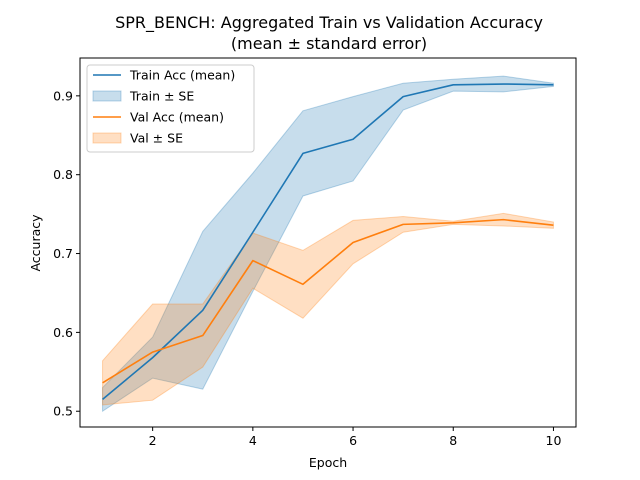 The height and width of the screenshot is (480, 640). What do you see at coordinates (161, 96) in the screenshot?
I see `legend-label: Train ± SE` at bounding box center [161, 96].